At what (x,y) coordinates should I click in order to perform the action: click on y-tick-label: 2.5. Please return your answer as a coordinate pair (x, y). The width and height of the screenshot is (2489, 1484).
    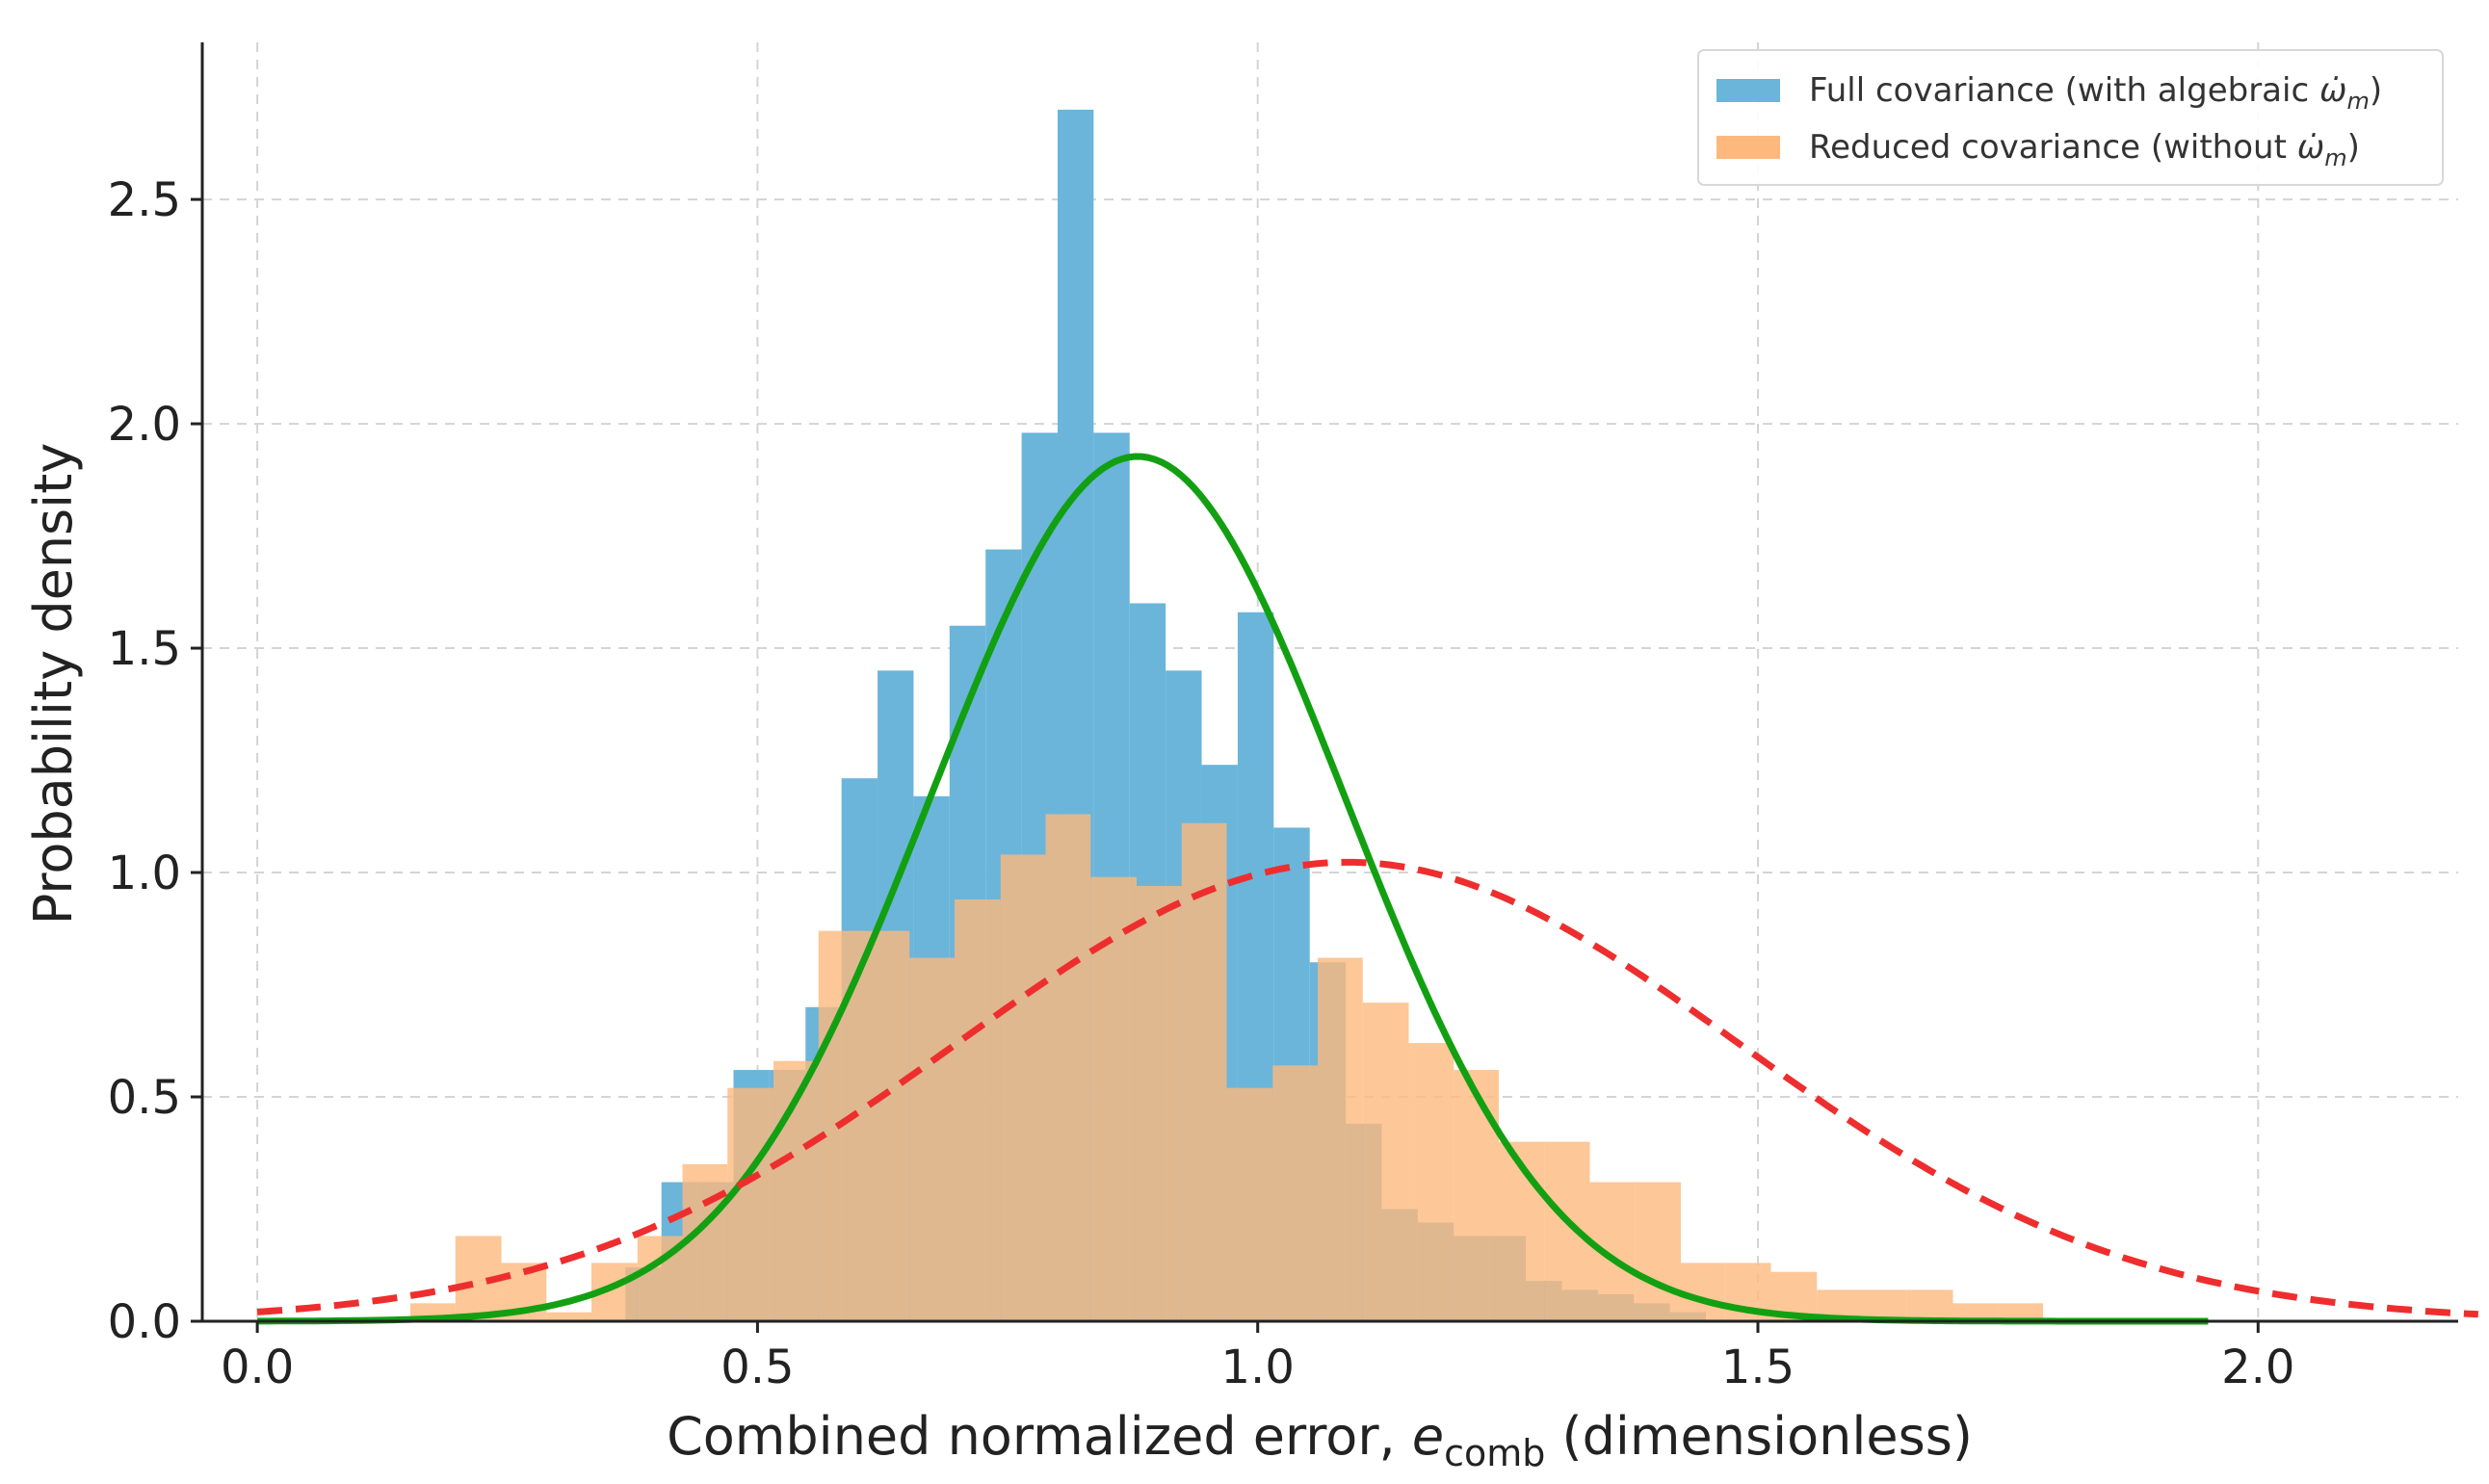
    Looking at the image, I should click on (144, 200).